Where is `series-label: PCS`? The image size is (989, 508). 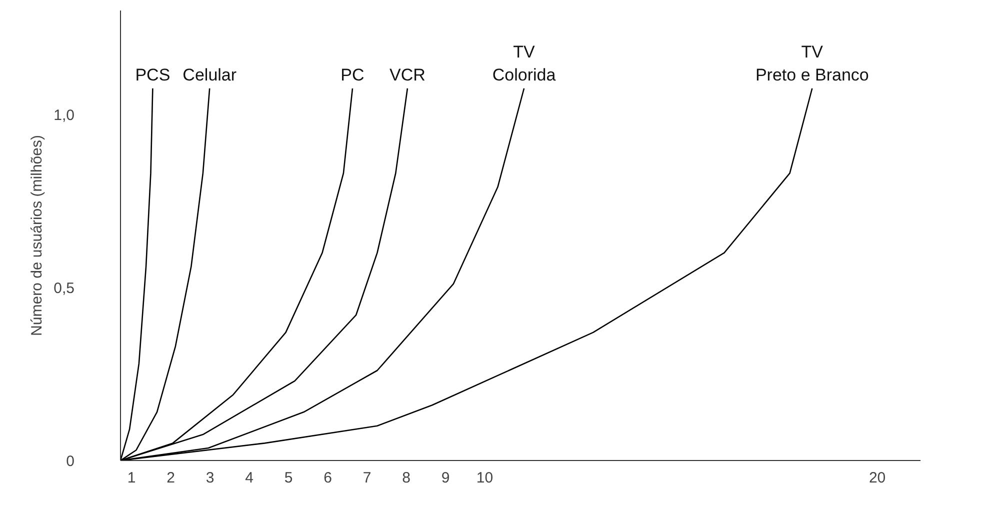 series-label: PCS is located at coordinates (152, 74).